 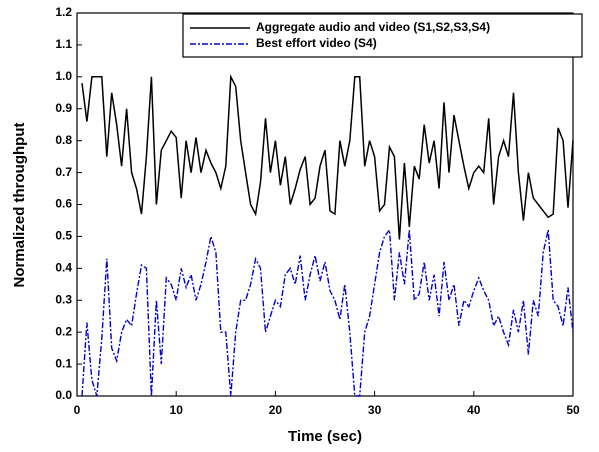 I want to click on y-tick-label: 1.0, so click(x=63, y=76).